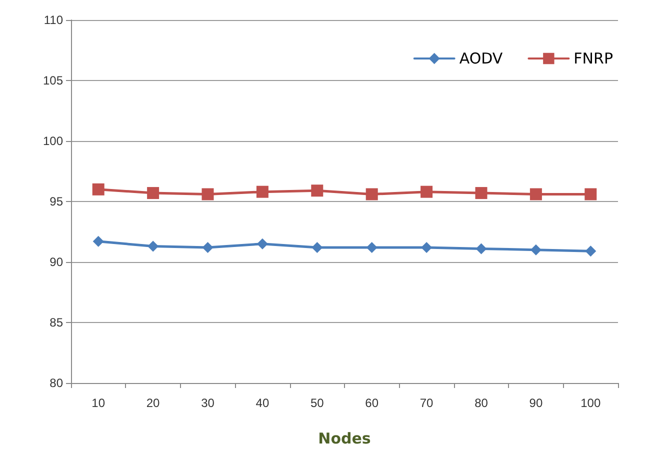 The width and height of the screenshot is (647, 468). Describe the element at coordinates (54, 20) in the screenshot. I see `y-tick-label: 110` at that location.